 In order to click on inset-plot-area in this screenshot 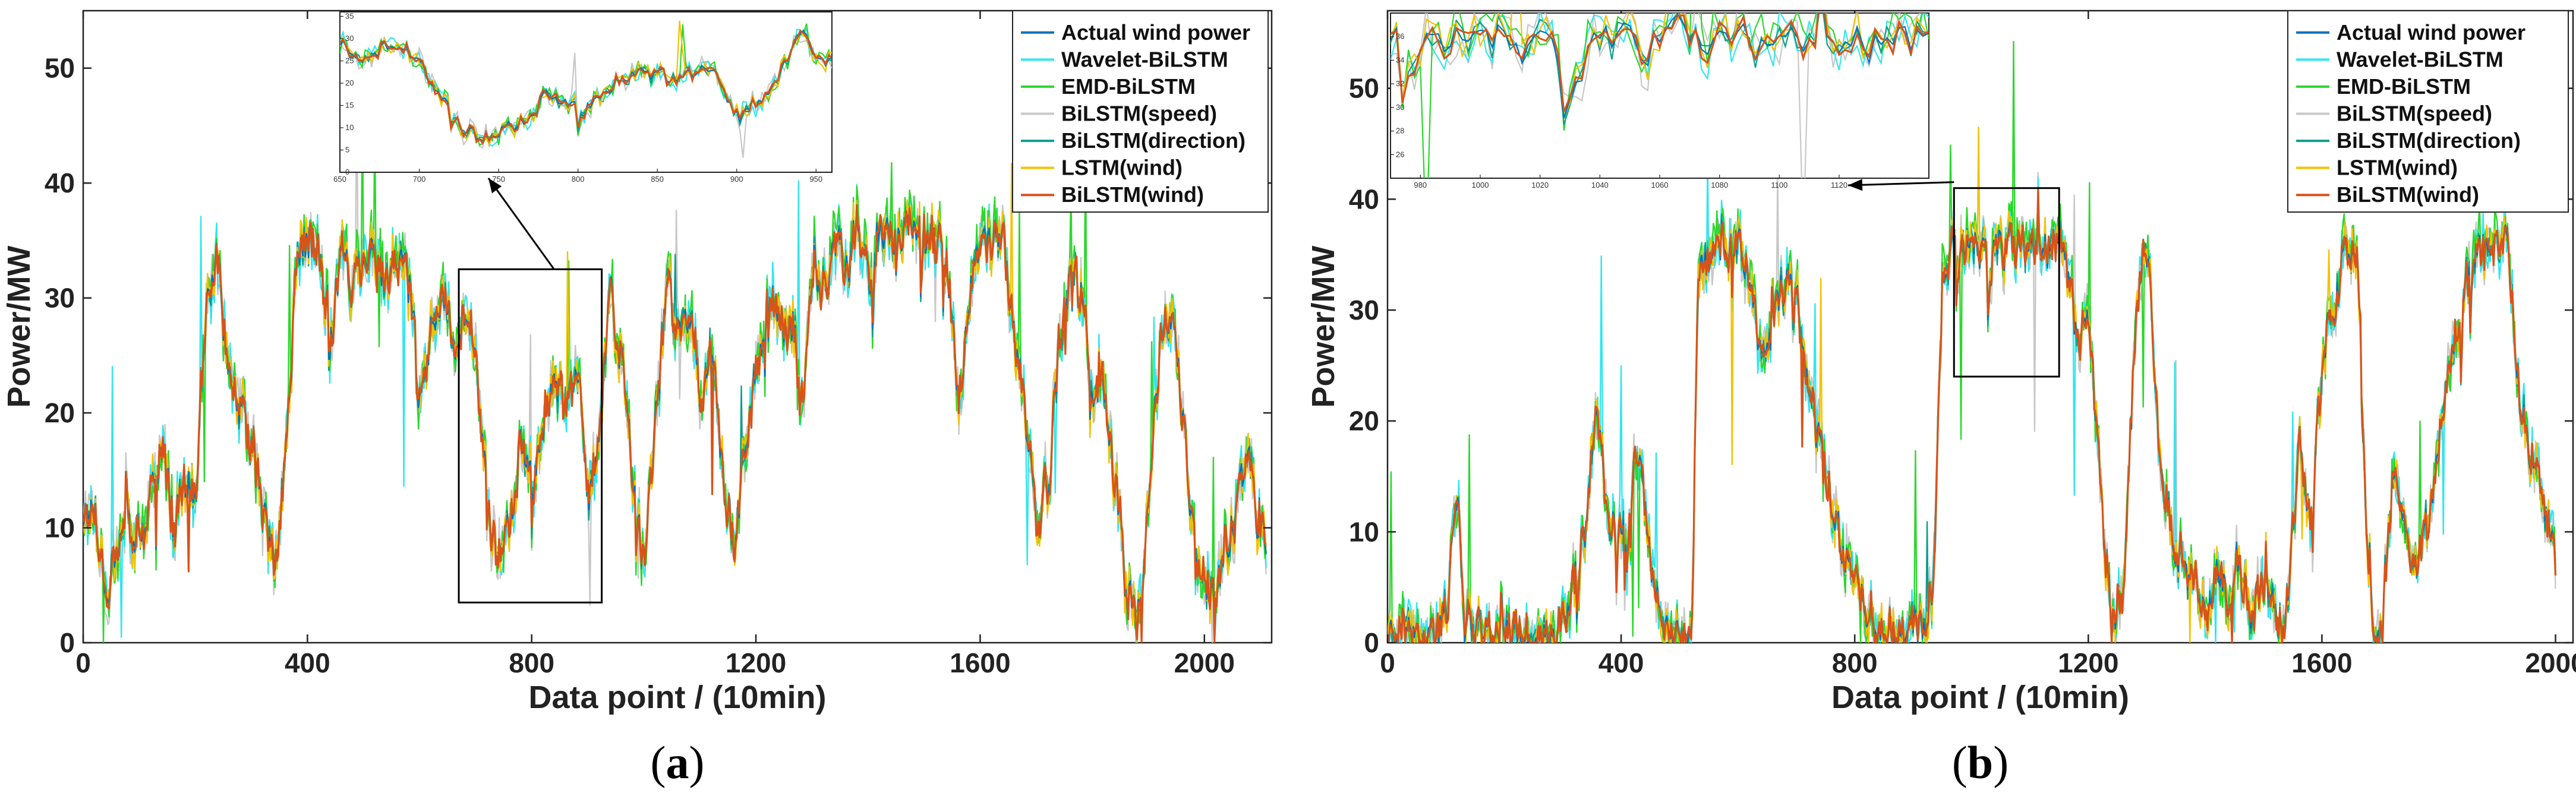, I will do `click(586, 92)`.